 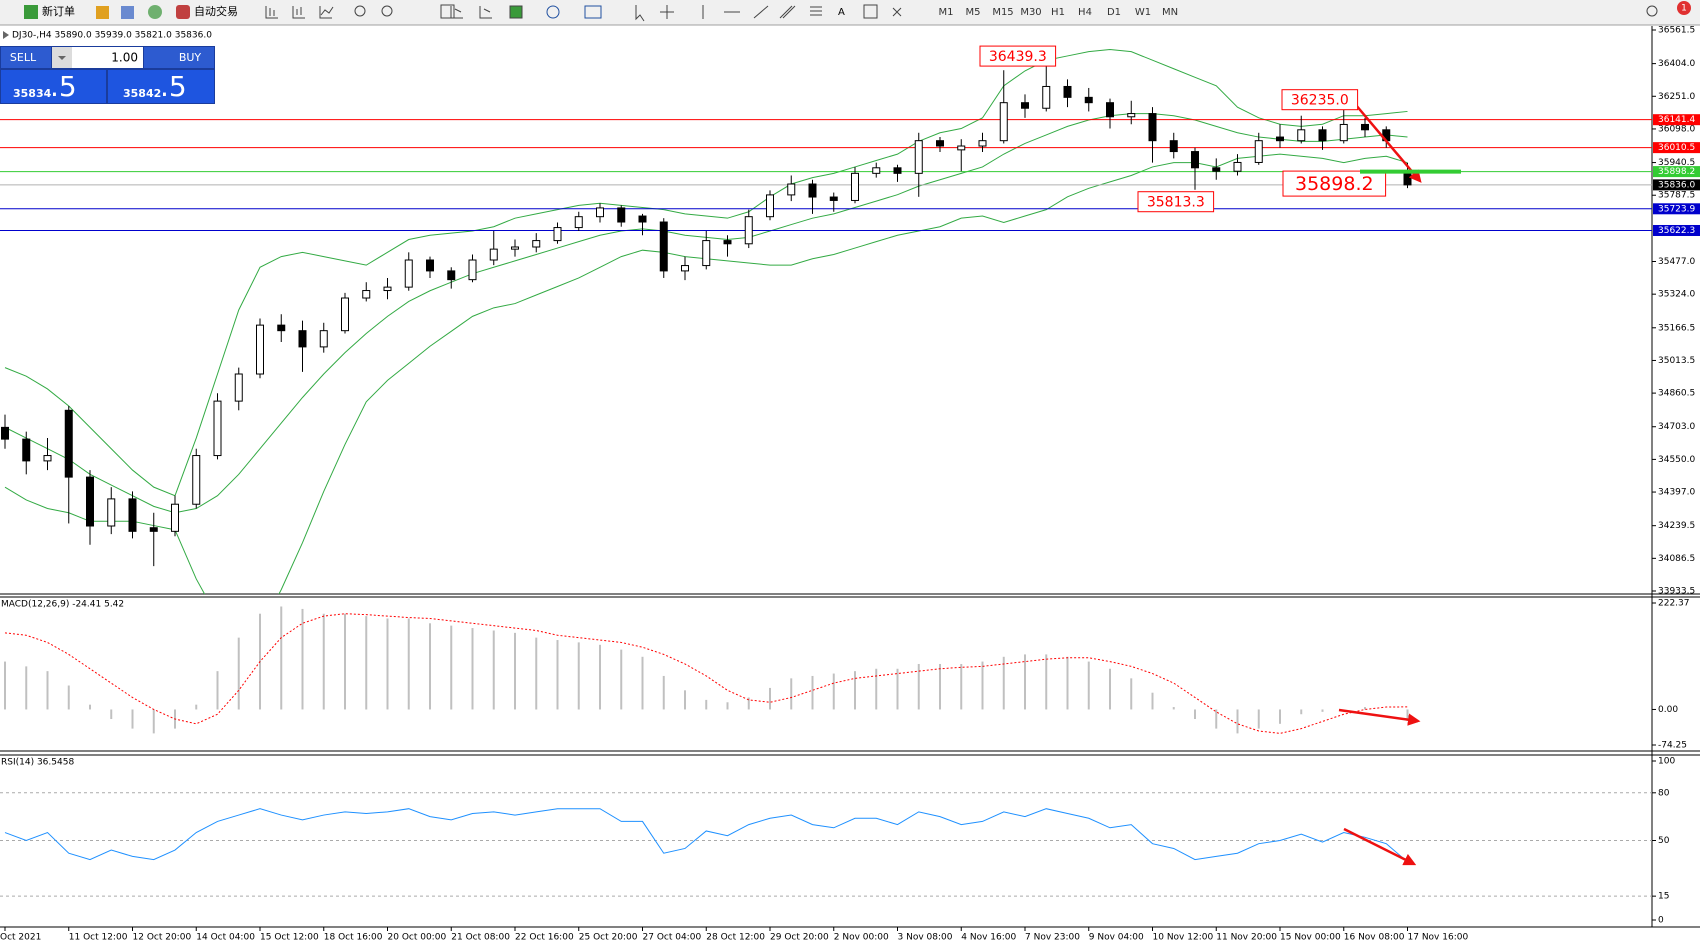 What do you see at coordinates (861, 938) in the screenshot?
I see `x-tick-label: 2 Nov 00:00` at bounding box center [861, 938].